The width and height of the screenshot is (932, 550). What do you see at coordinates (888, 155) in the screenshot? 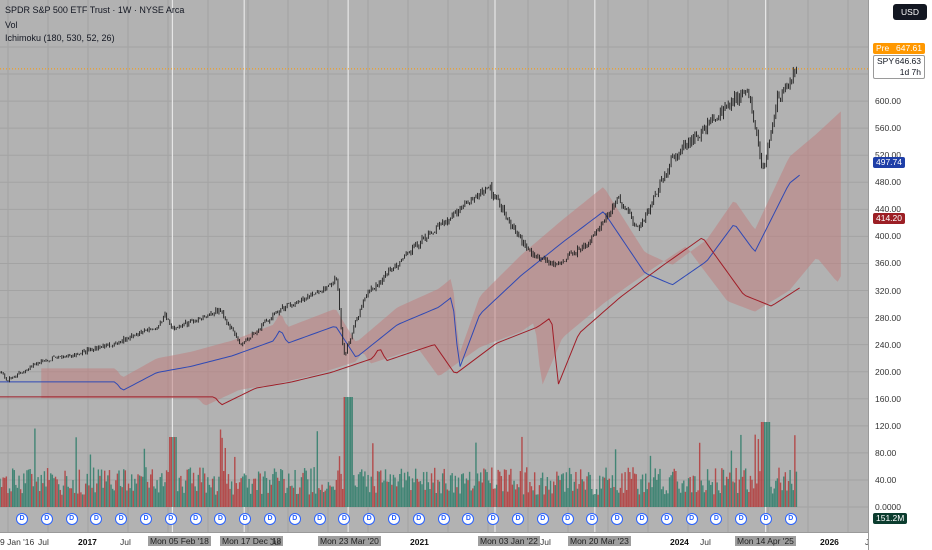
I see `price-tick: 520.00` at bounding box center [888, 155].